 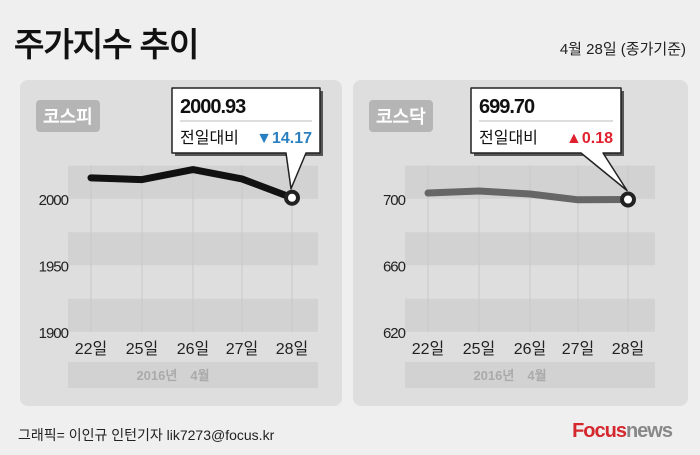 What do you see at coordinates (394, 333) in the screenshot?
I see `y-tick-label: 620` at bounding box center [394, 333].